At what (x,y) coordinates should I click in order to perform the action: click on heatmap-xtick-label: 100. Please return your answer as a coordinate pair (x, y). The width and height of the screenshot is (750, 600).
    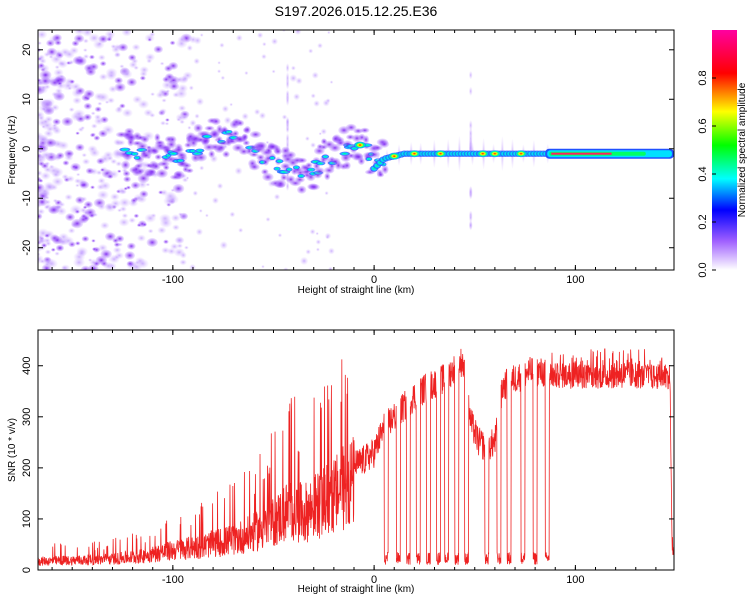
    Looking at the image, I should click on (575, 280).